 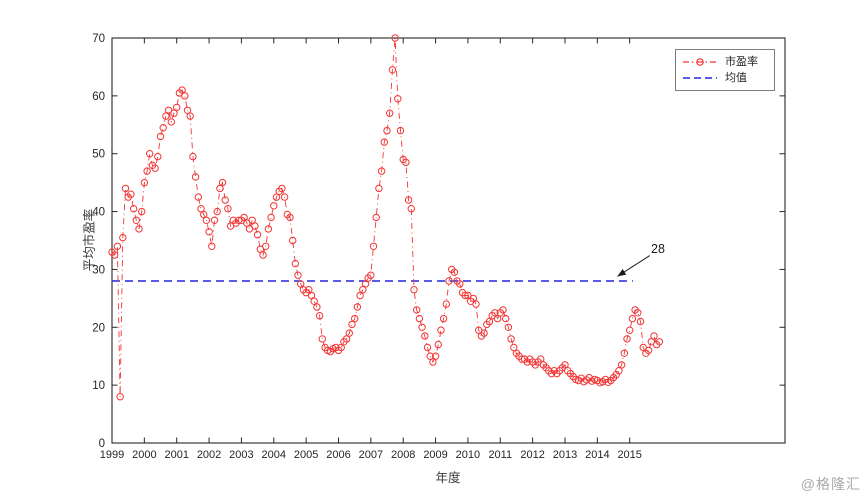 I want to click on svg-text: 10, so click(x=98, y=386).